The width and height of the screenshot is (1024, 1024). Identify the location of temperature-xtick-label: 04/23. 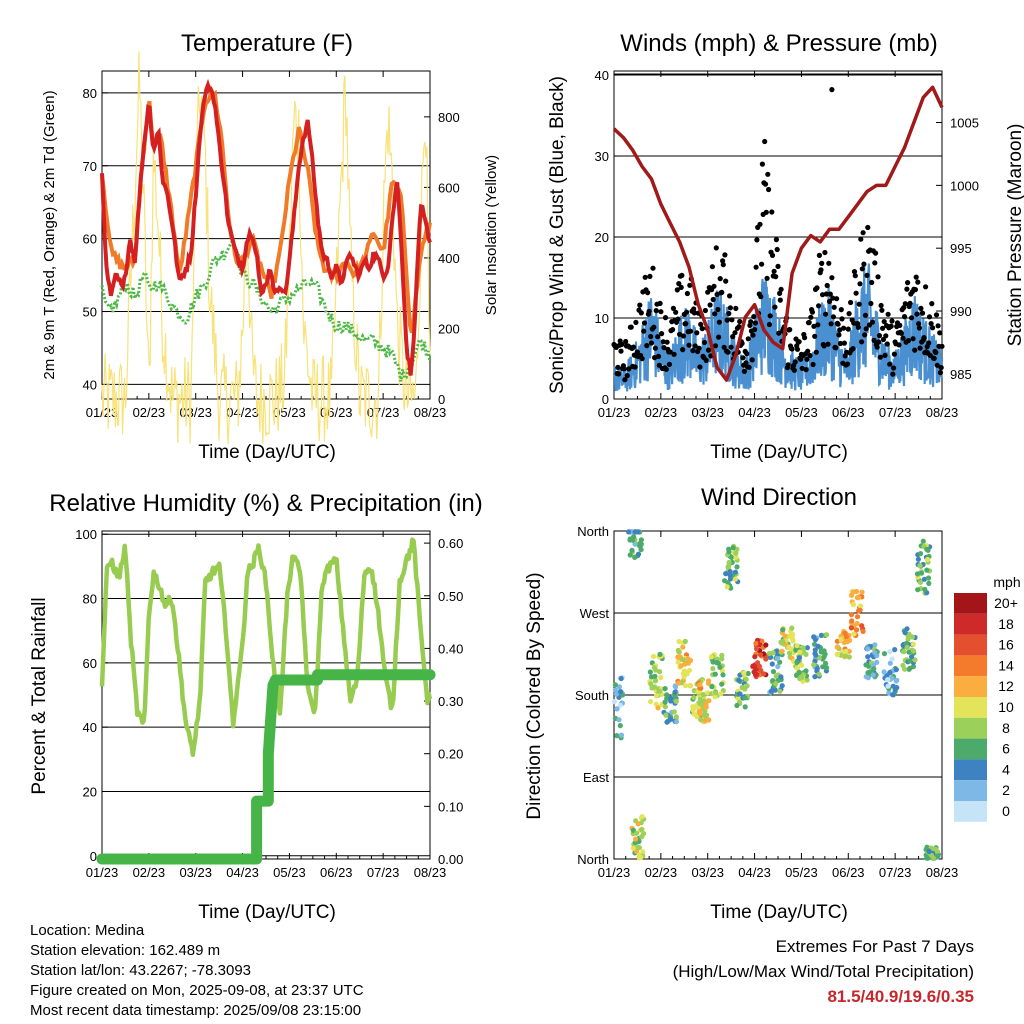
(242, 412).